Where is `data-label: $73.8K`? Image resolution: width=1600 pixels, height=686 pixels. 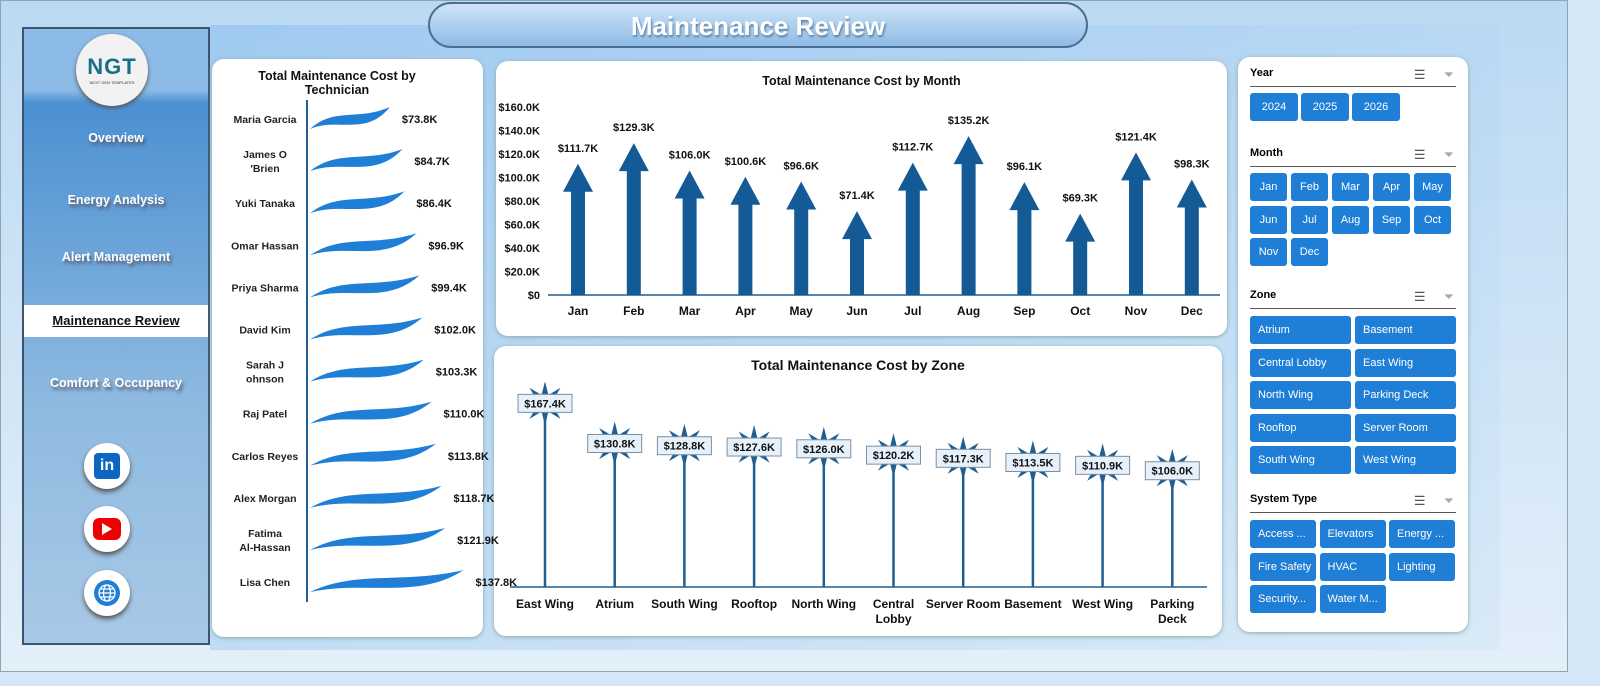
data-label: $73.8K is located at coordinates (420, 120).